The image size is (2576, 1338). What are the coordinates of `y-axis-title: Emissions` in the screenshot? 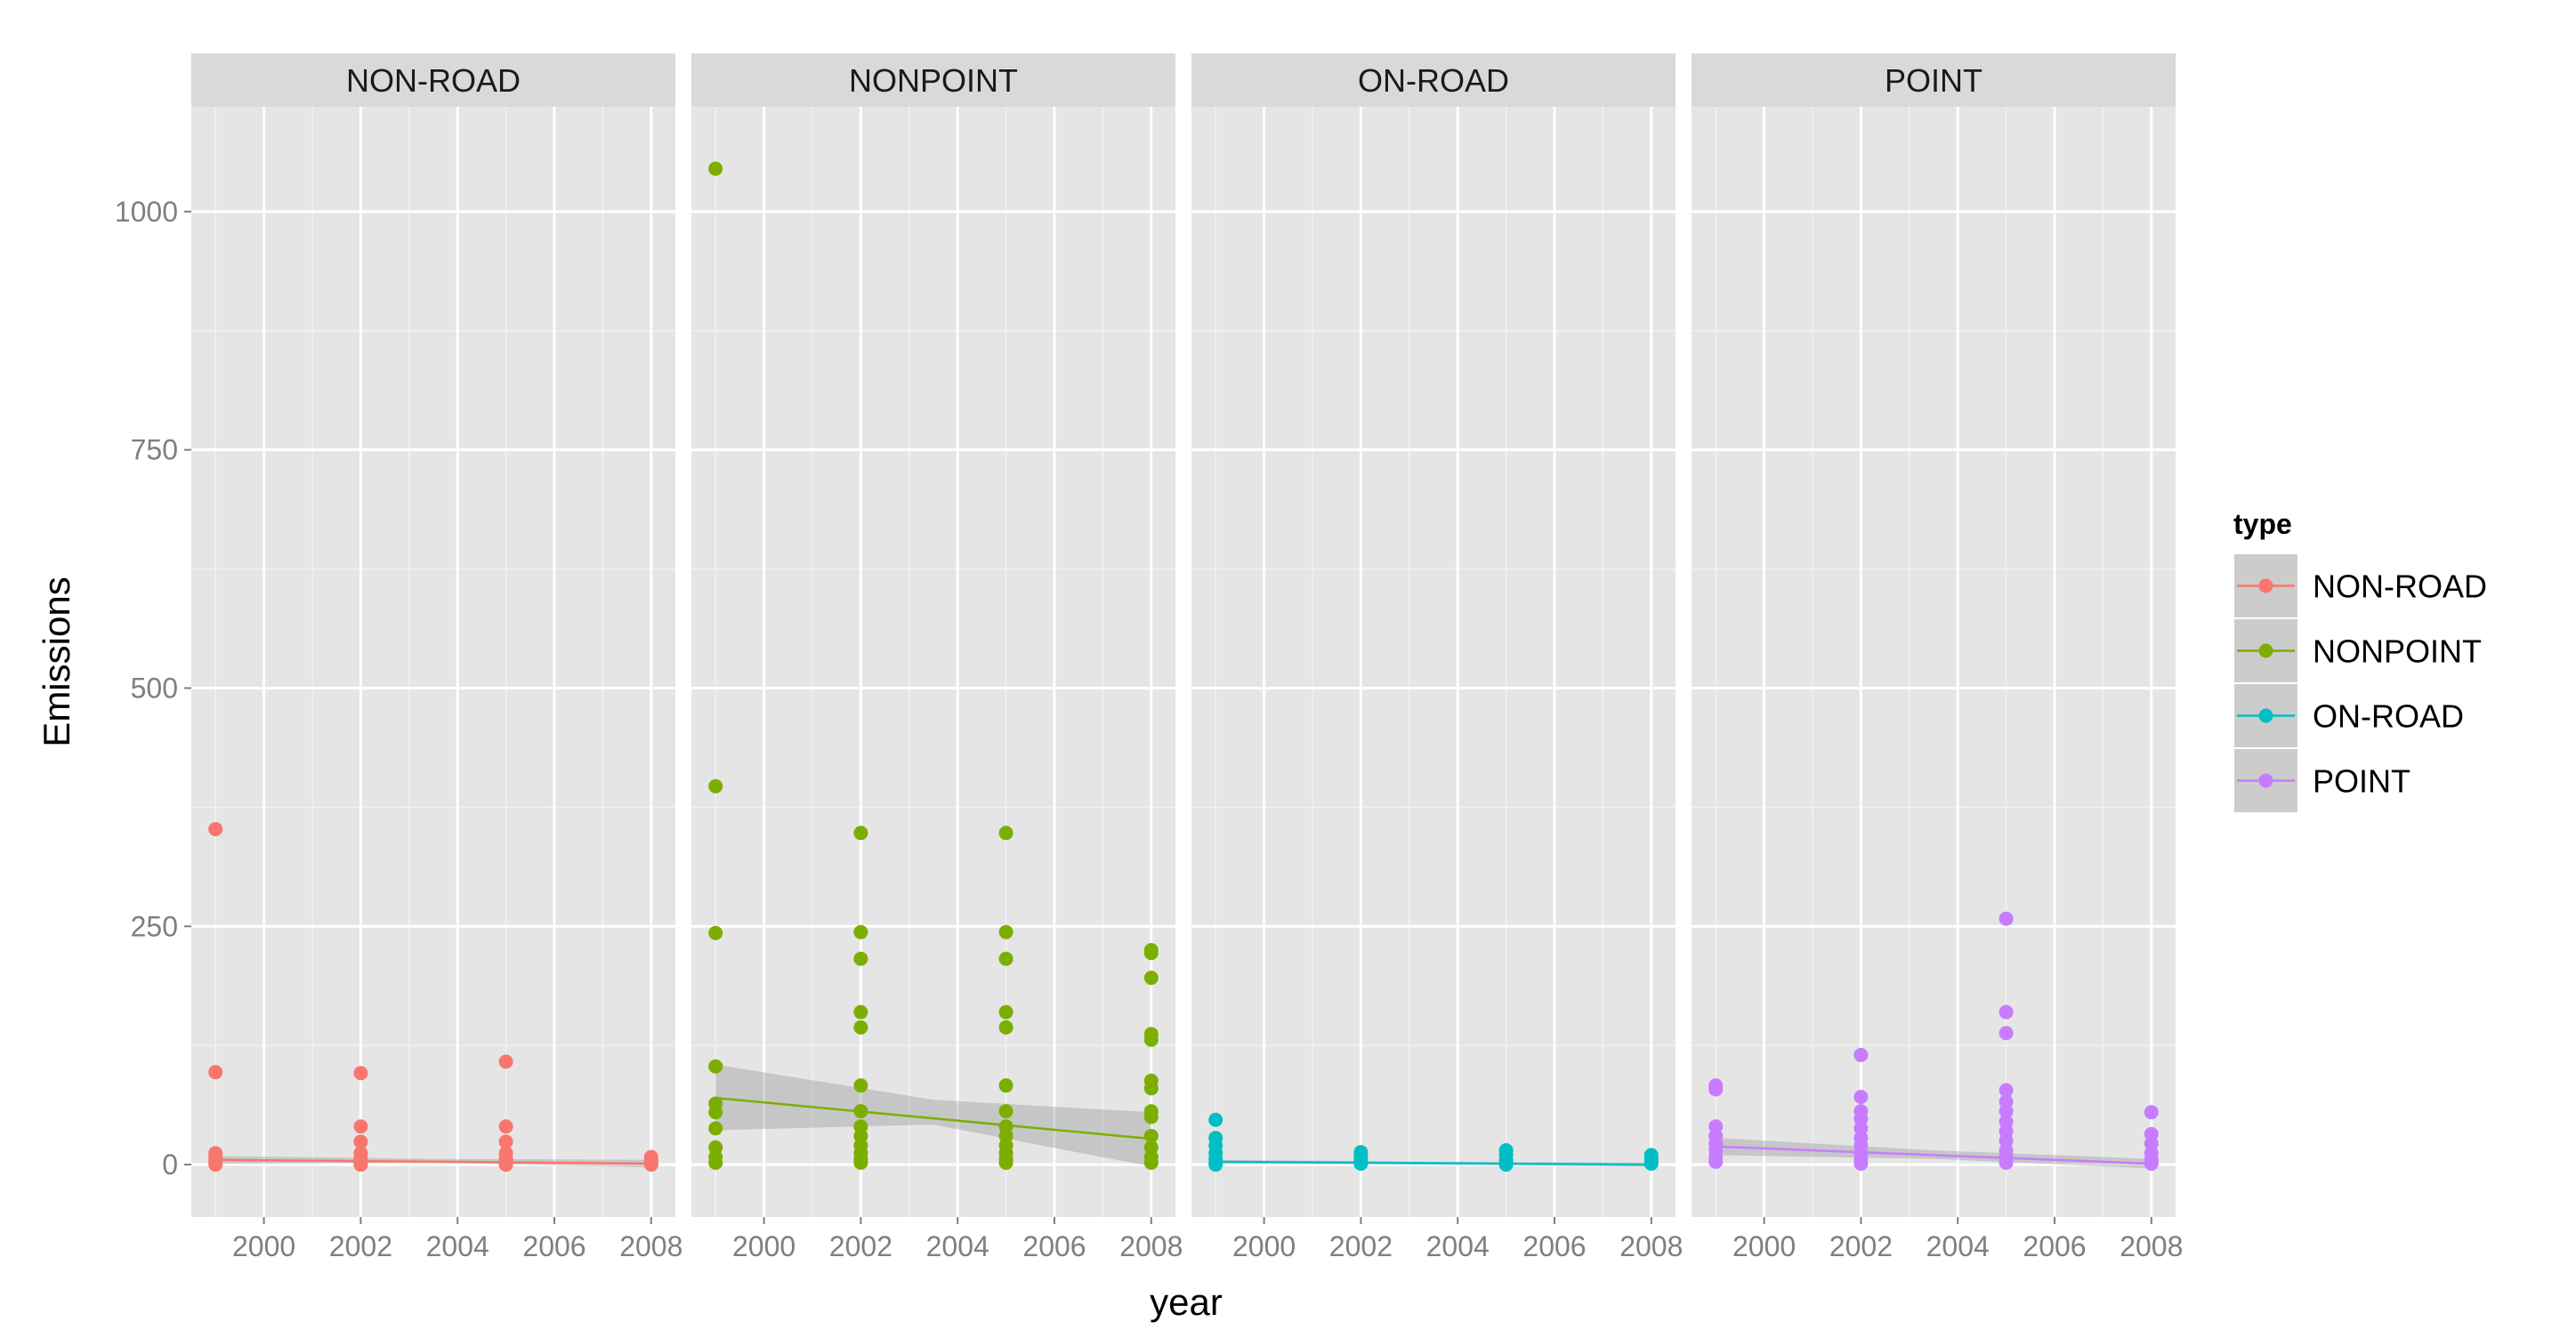 It's located at (56, 661).